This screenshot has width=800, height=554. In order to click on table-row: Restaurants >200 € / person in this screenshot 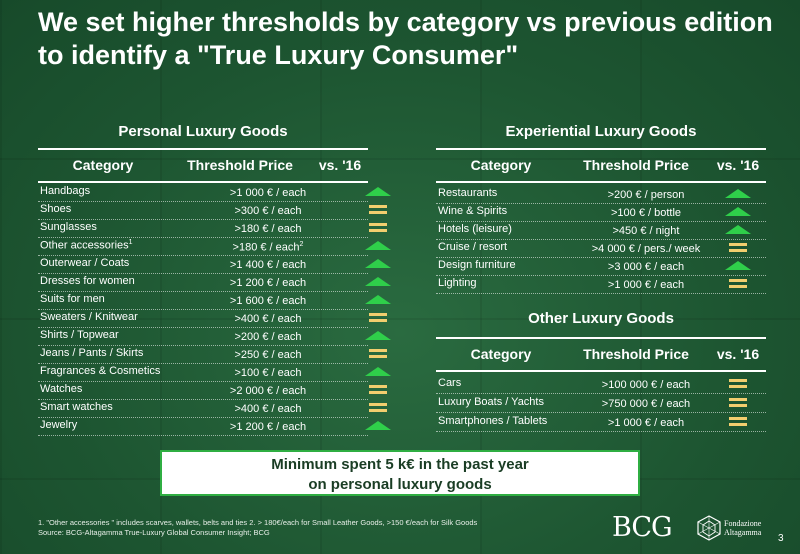, I will do `click(601, 195)`.